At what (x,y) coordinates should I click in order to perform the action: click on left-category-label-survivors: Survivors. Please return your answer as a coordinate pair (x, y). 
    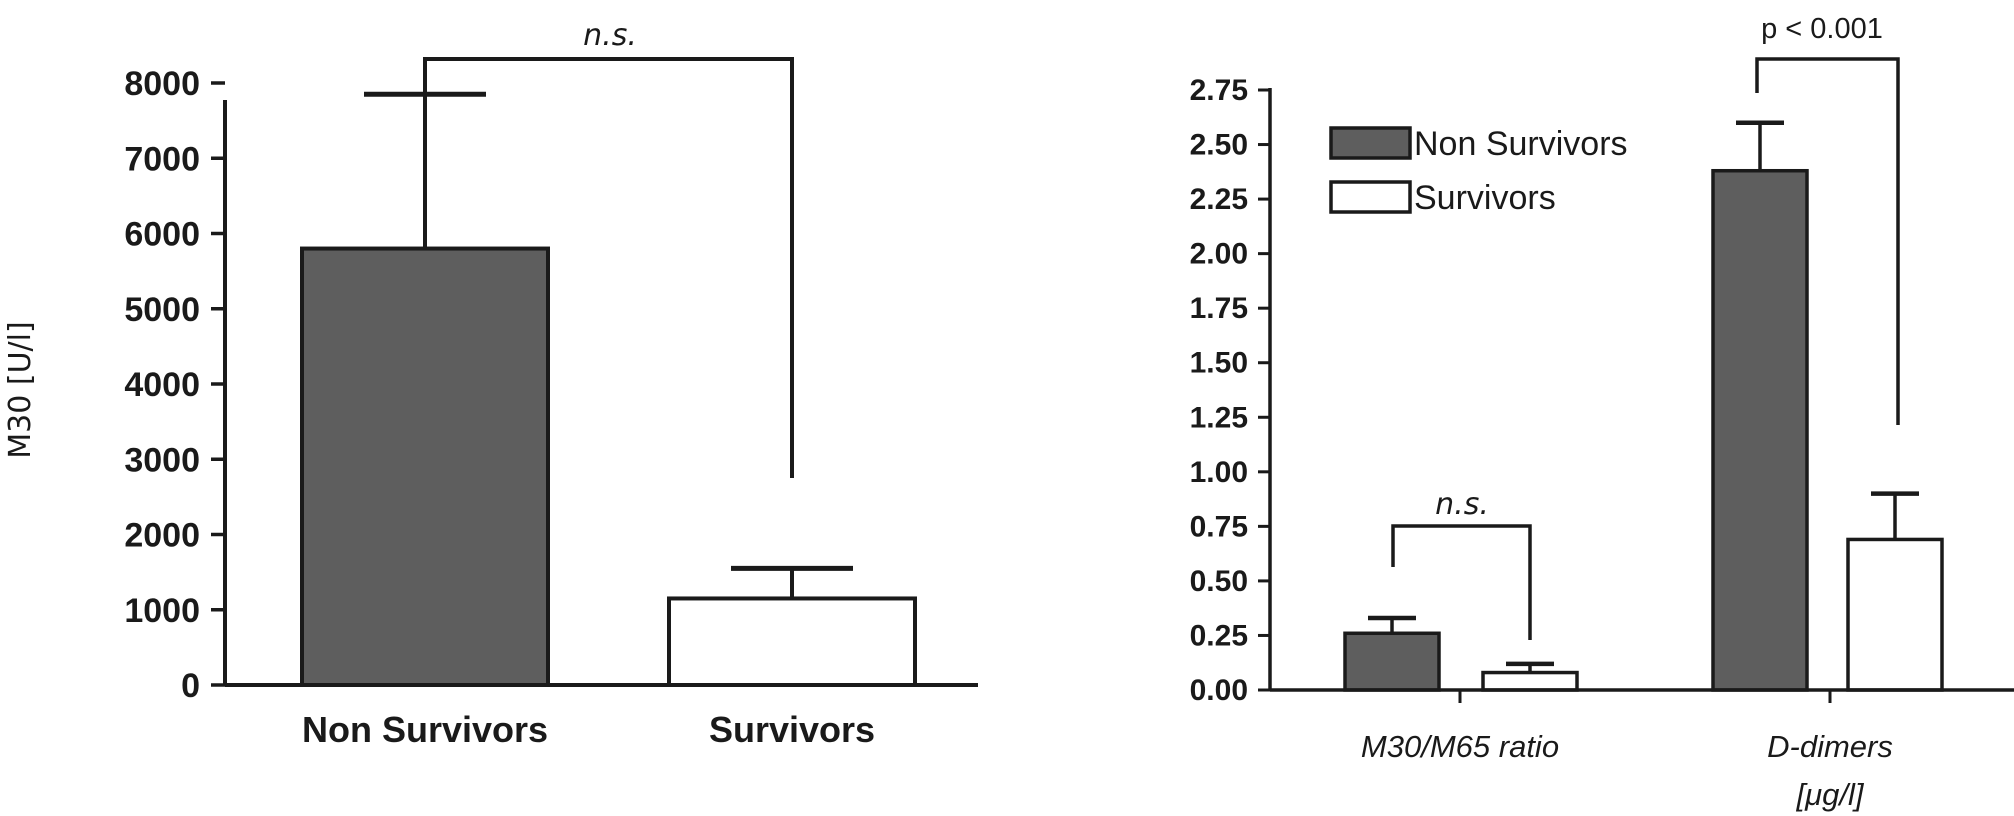
    Looking at the image, I should click on (792, 729).